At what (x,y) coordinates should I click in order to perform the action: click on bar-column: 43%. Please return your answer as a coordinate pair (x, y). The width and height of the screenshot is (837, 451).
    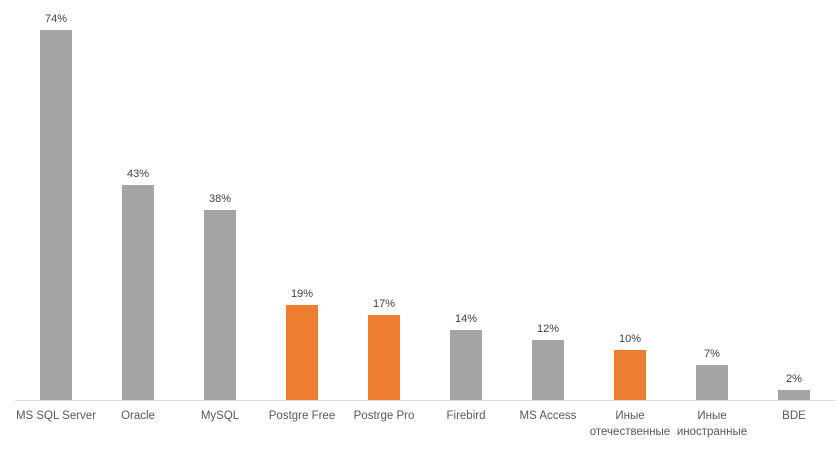
    Looking at the image, I should click on (138, 284).